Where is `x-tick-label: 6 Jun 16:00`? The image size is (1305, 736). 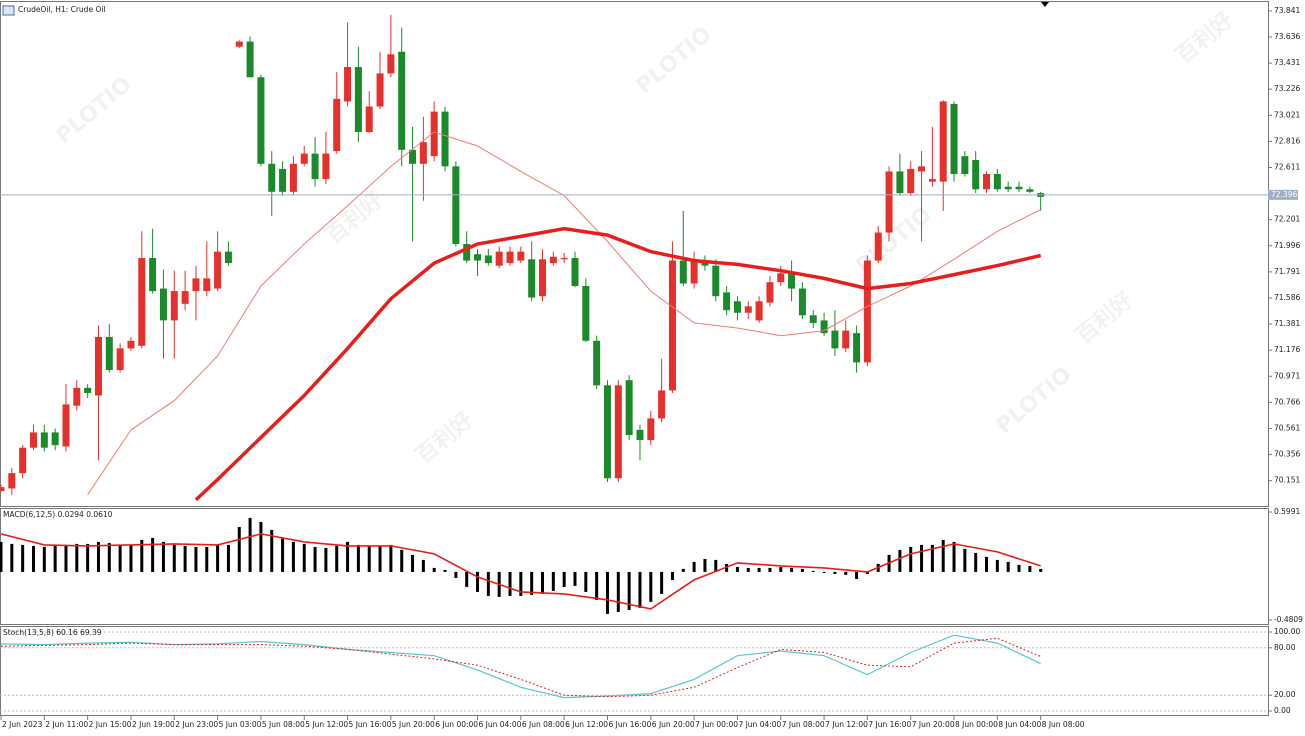
x-tick-label: 6 Jun 16:00 is located at coordinates (629, 724).